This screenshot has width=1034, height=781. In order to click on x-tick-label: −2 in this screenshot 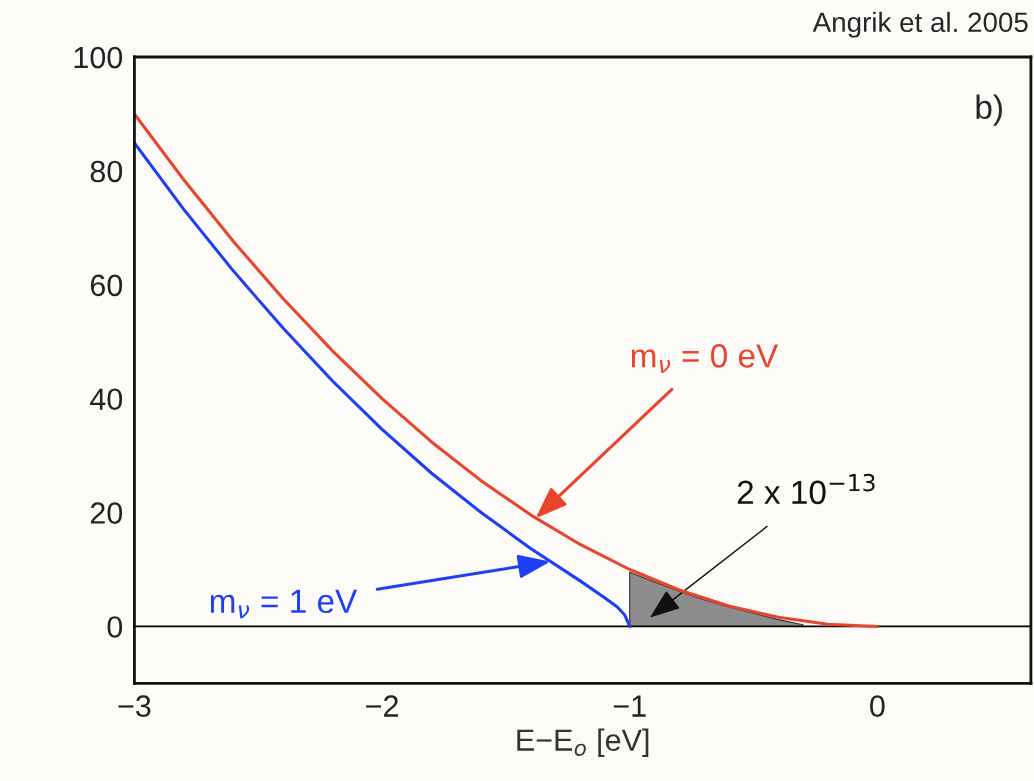, I will do `click(382, 706)`.